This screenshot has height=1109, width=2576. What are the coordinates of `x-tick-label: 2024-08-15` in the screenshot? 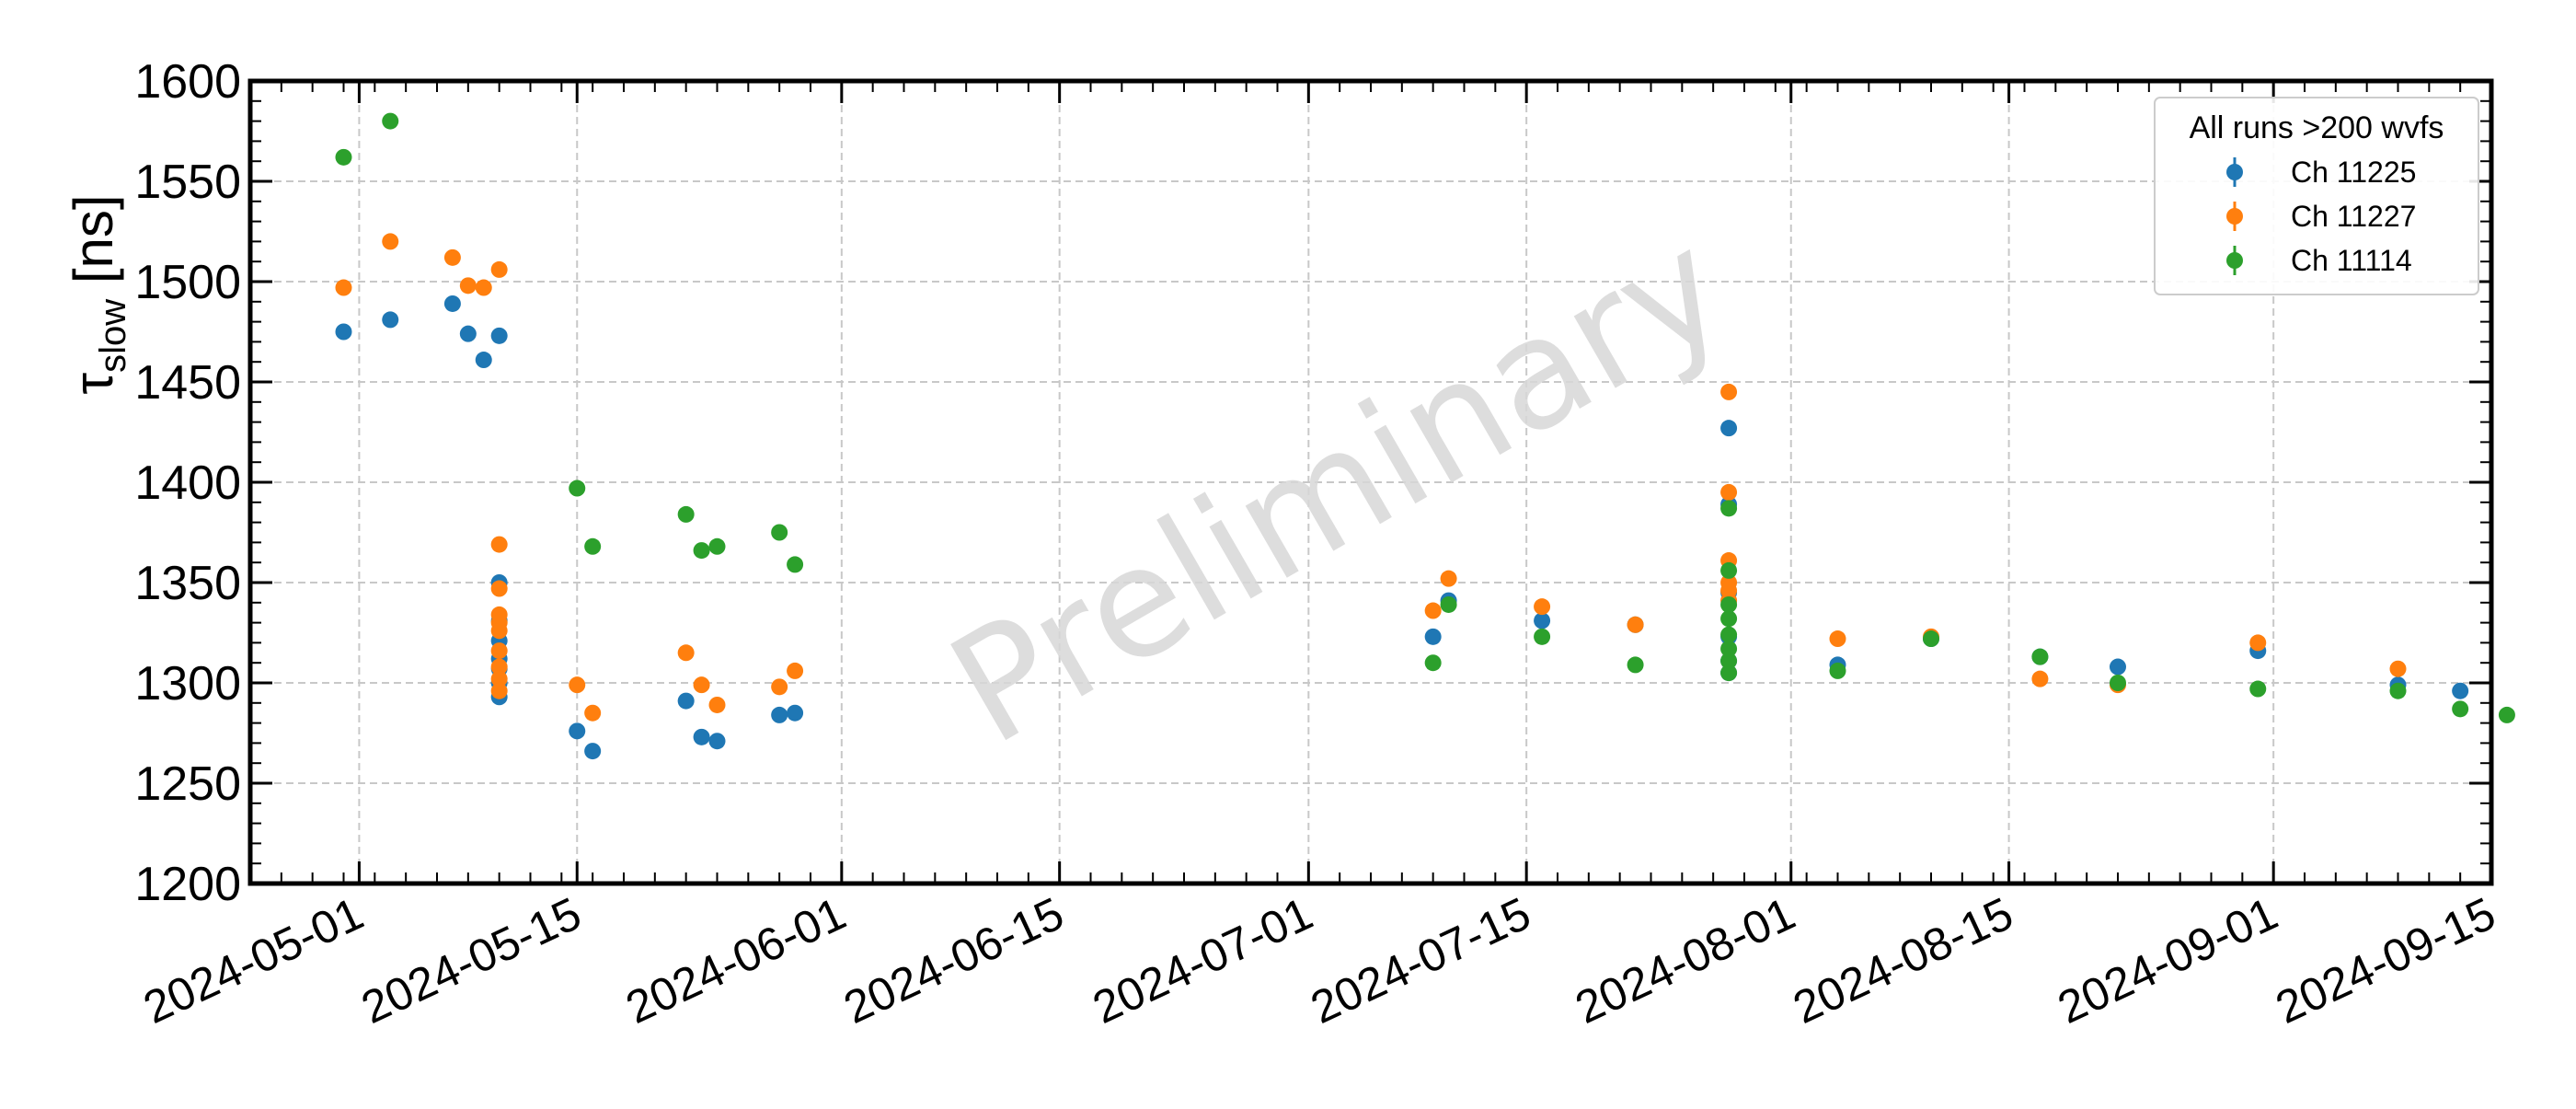 It's located at (1903, 960).